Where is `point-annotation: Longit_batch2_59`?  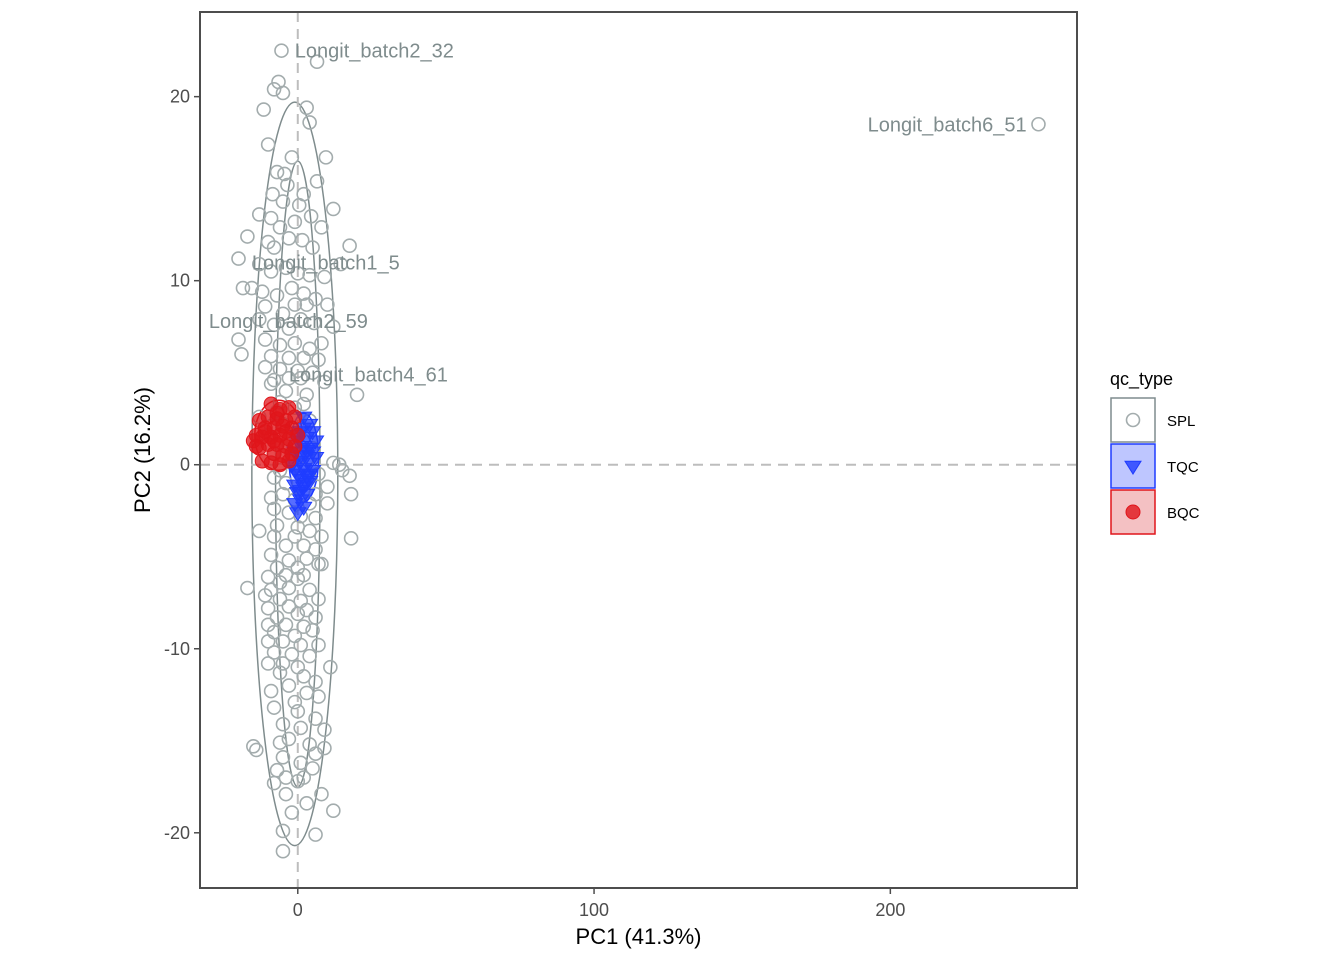 point-annotation: Longit_batch2_59 is located at coordinates (288, 322).